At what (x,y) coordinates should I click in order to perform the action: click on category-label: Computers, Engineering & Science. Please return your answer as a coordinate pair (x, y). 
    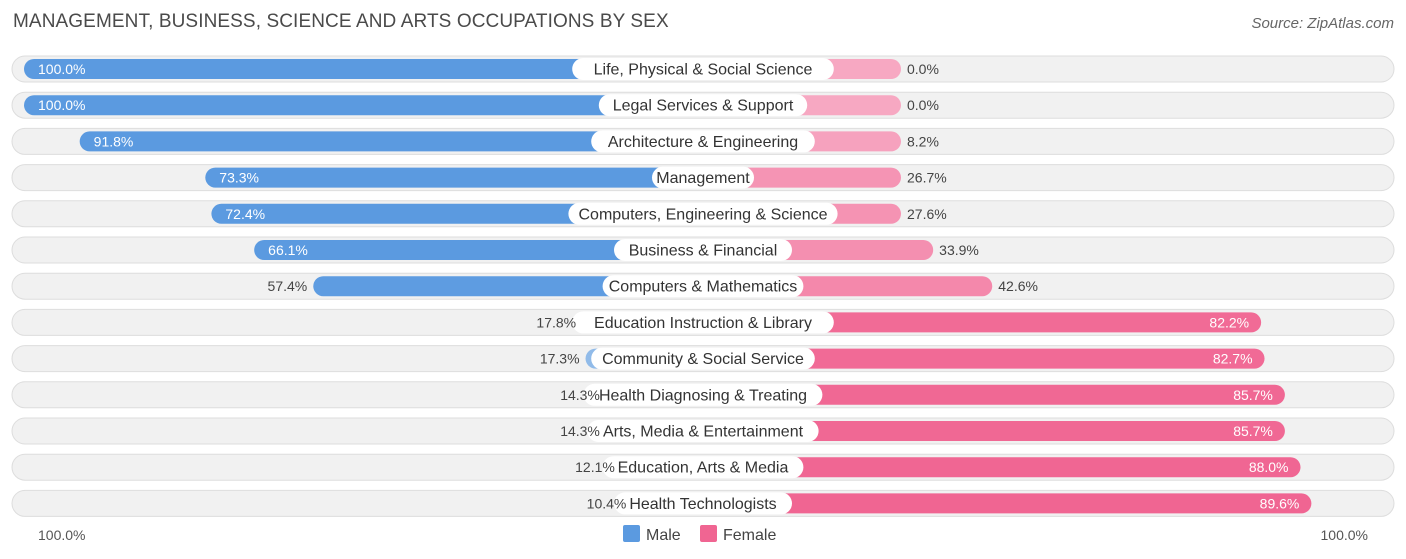
    Looking at the image, I should click on (702, 214).